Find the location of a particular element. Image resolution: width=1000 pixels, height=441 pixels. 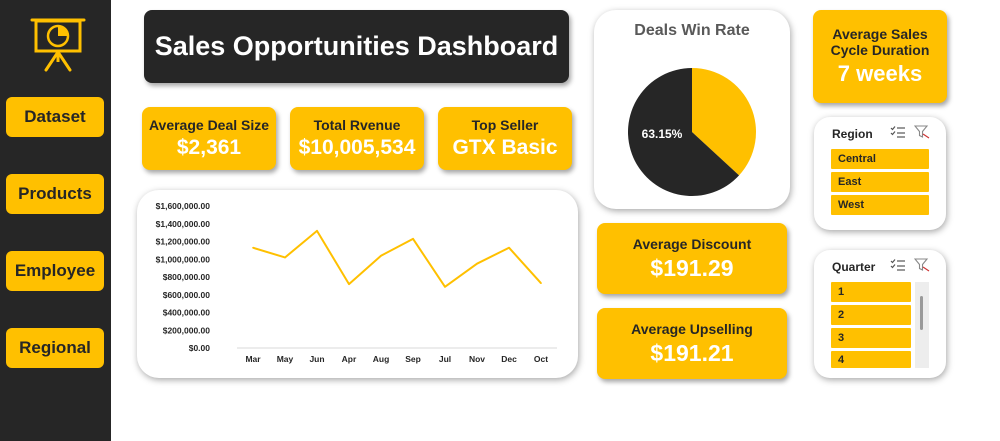

nav-dataset-button: Dataset is located at coordinates (55, 117).